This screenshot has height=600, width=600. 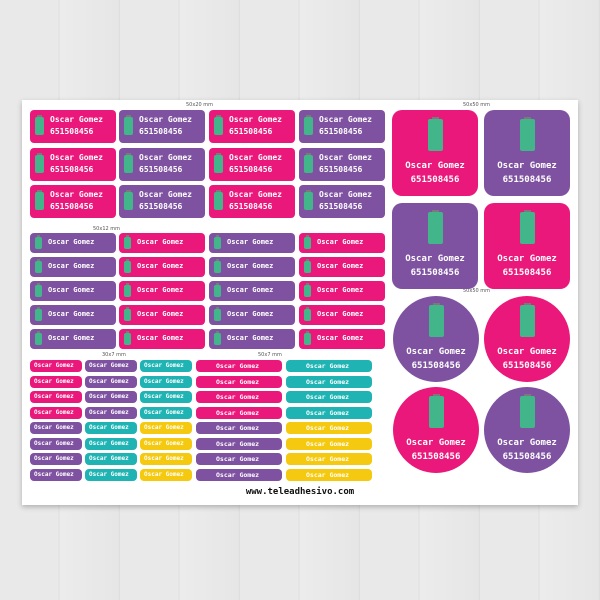 What do you see at coordinates (477, 291) in the screenshot?
I see `size-caption-50x50-round: 50x50 mm` at bounding box center [477, 291].